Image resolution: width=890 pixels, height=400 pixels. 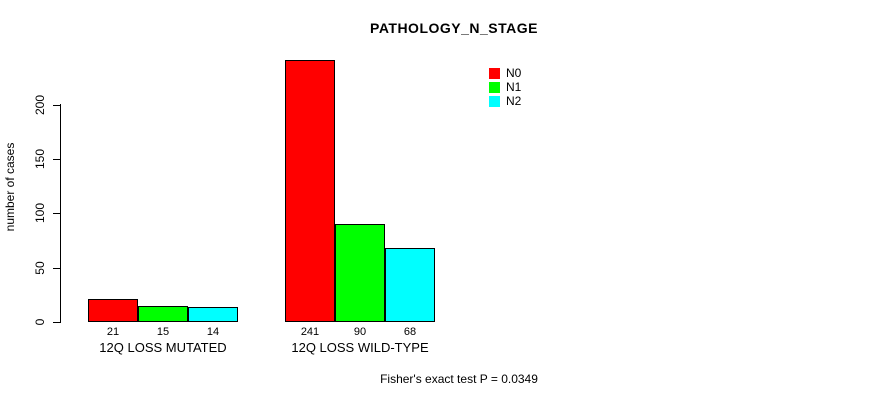 I want to click on legend: N0 N1 N2, so click(x=505, y=87).